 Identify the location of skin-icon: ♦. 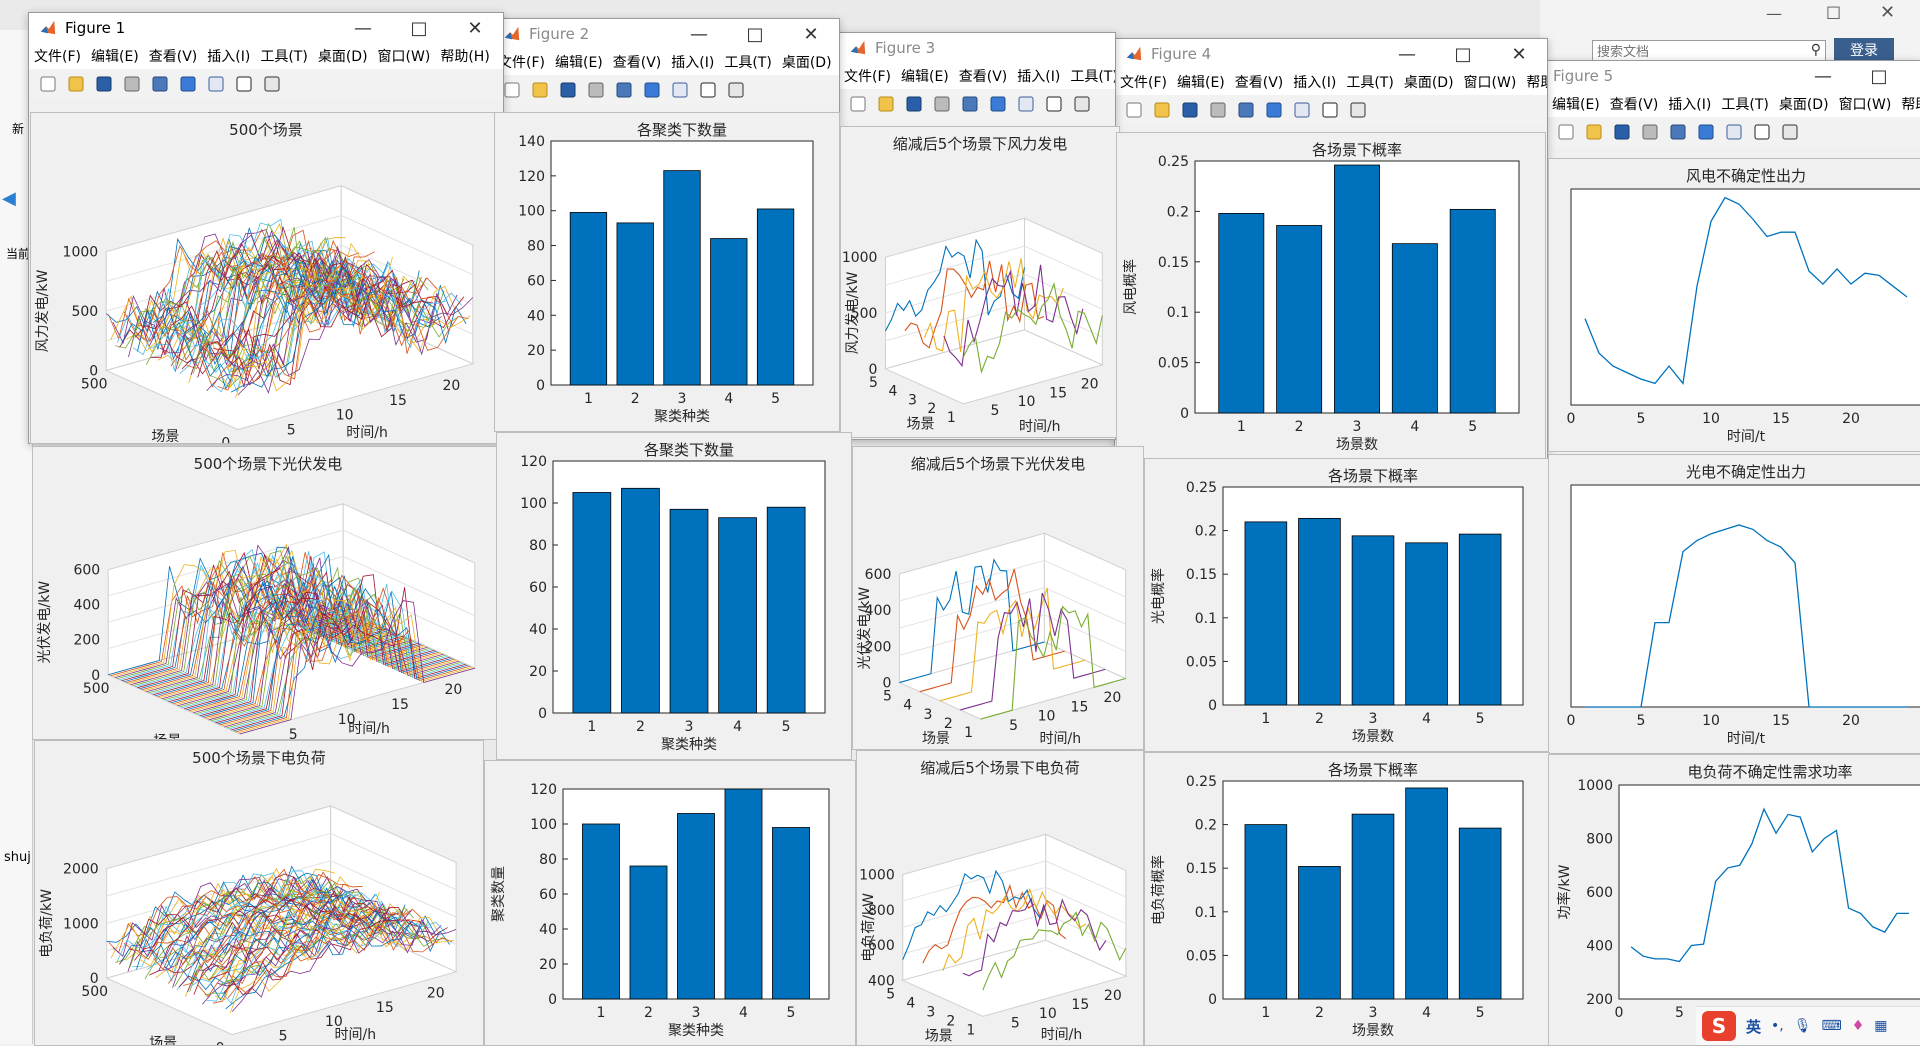
(1858, 1026).